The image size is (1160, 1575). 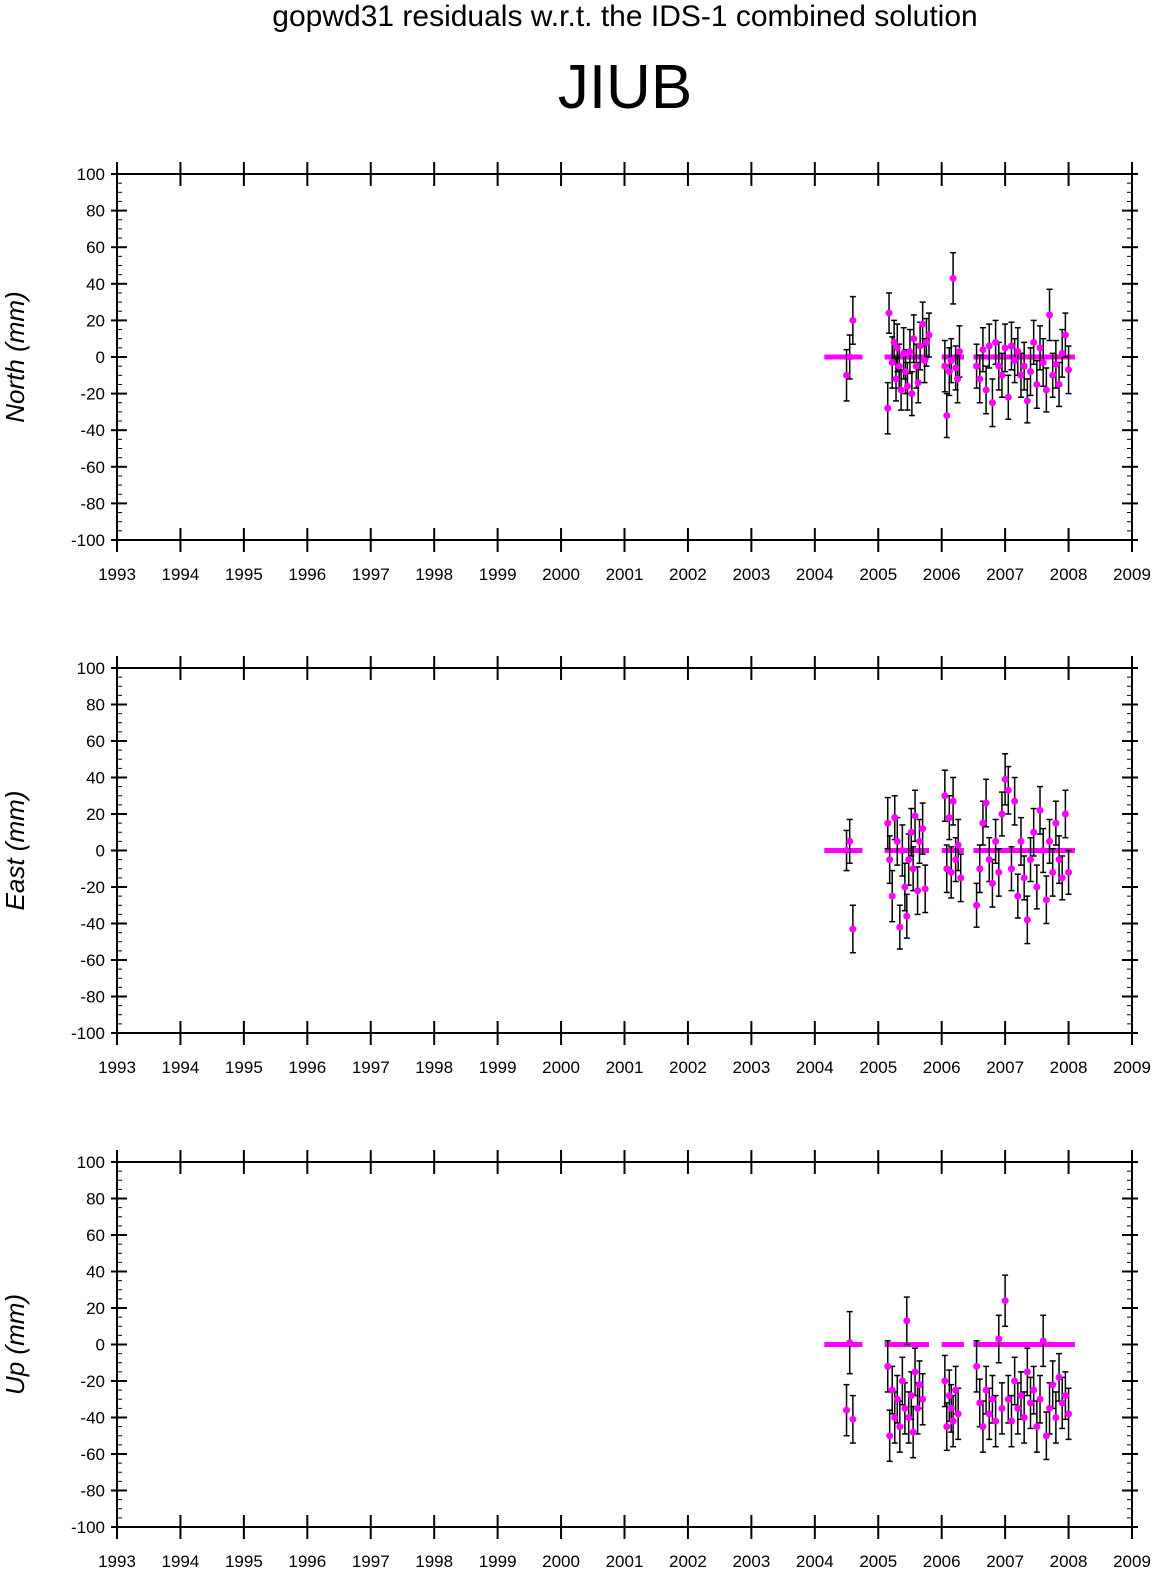 I want to click on y-tick-label: 20, so click(x=95, y=1308).